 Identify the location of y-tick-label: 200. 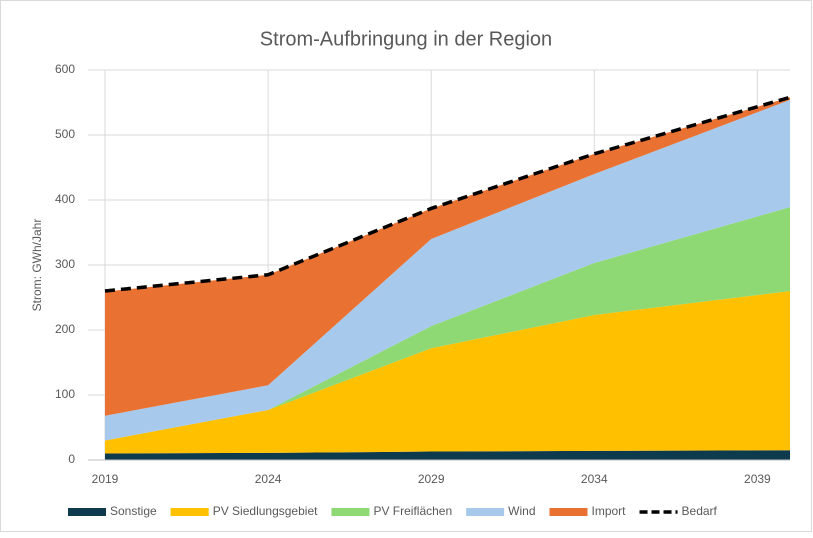
(65, 329).